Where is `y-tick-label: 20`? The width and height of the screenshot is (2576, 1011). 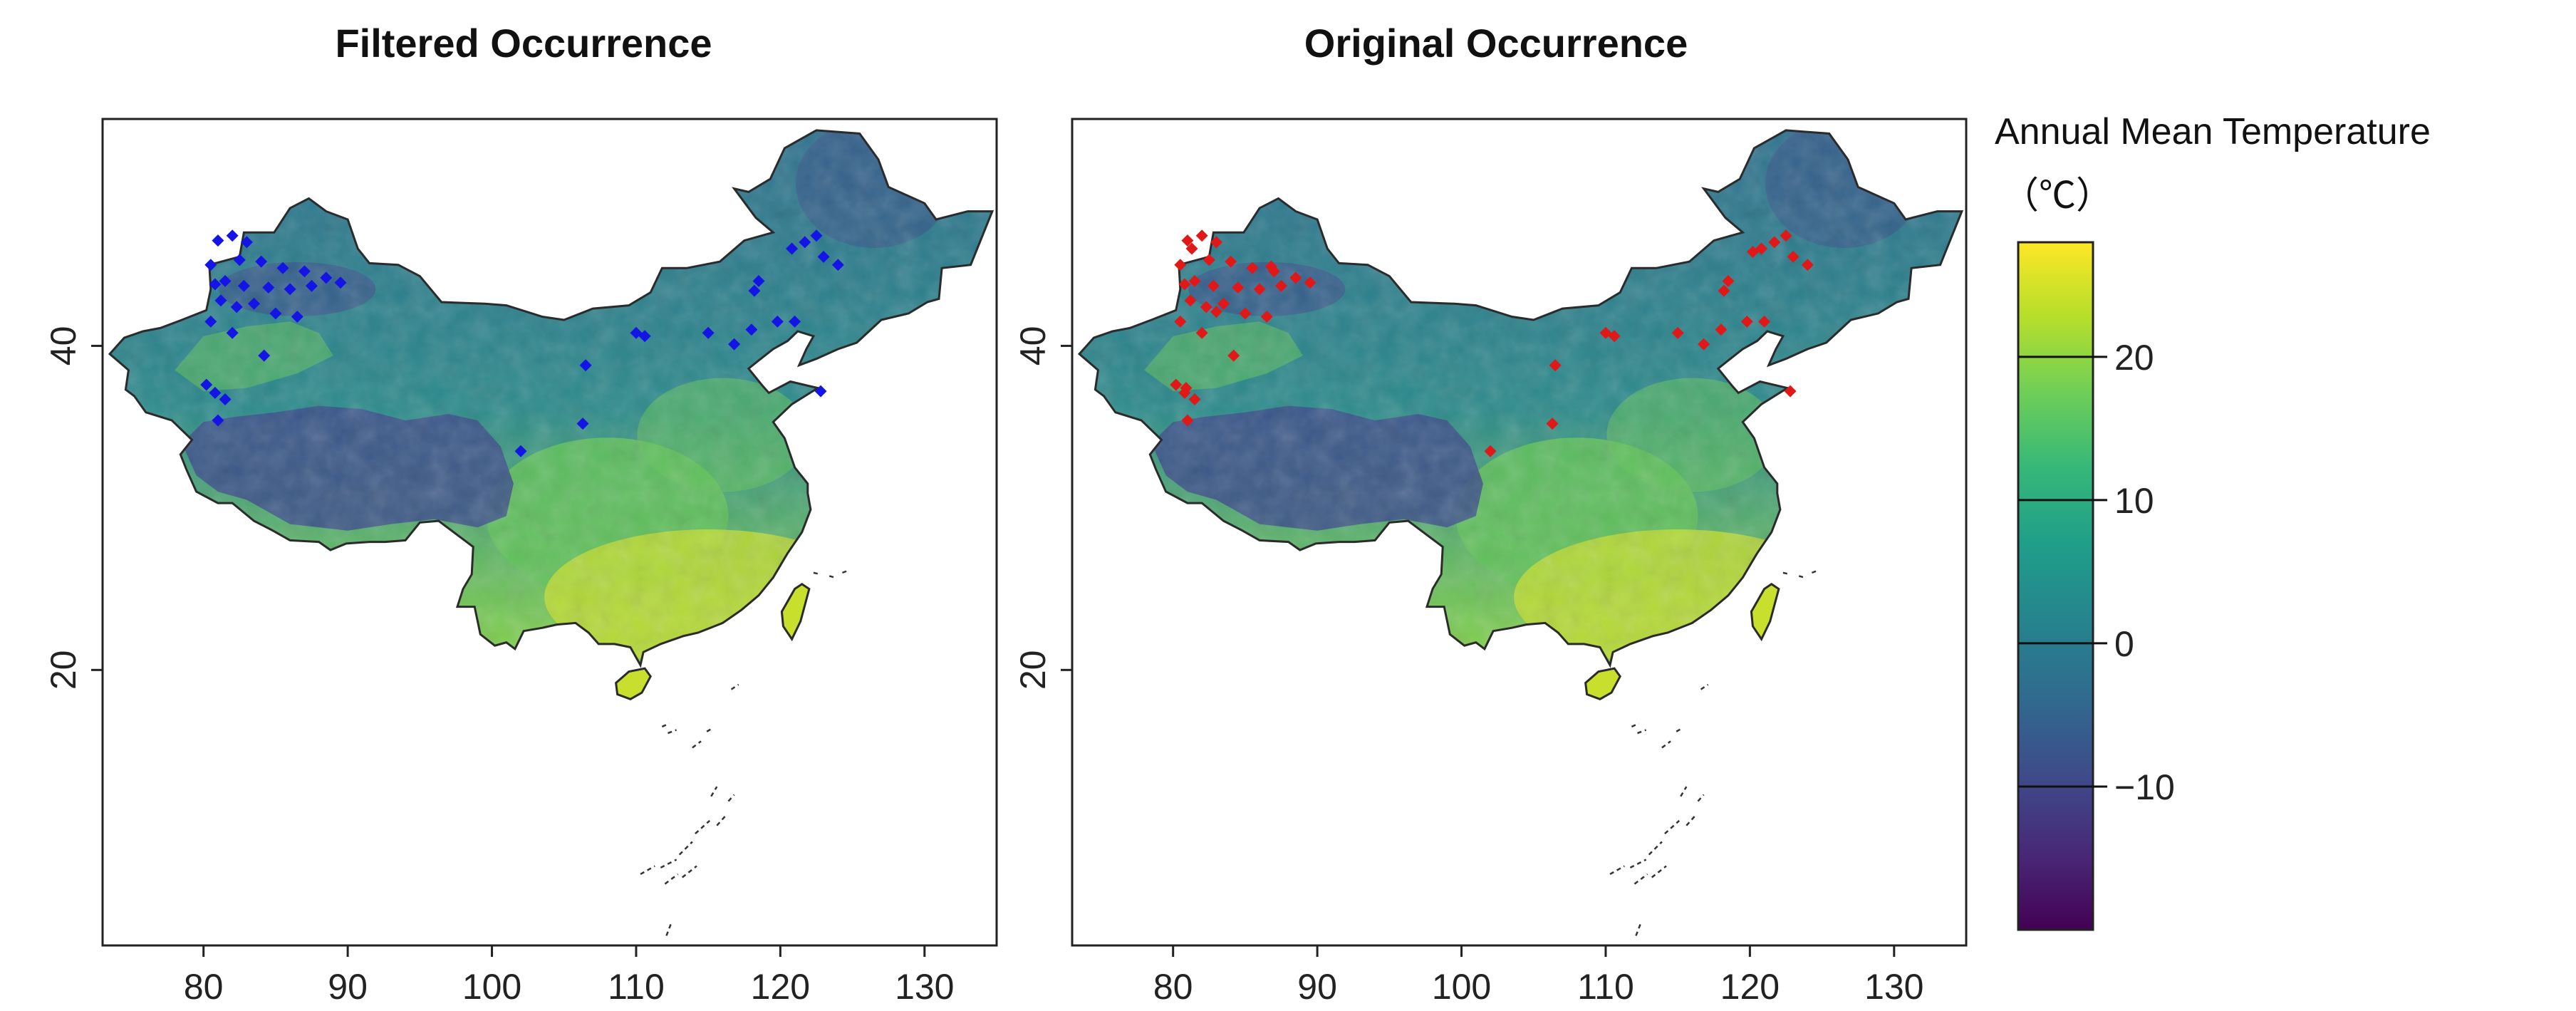 y-tick-label: 20 is located at coordinates (63, 670).